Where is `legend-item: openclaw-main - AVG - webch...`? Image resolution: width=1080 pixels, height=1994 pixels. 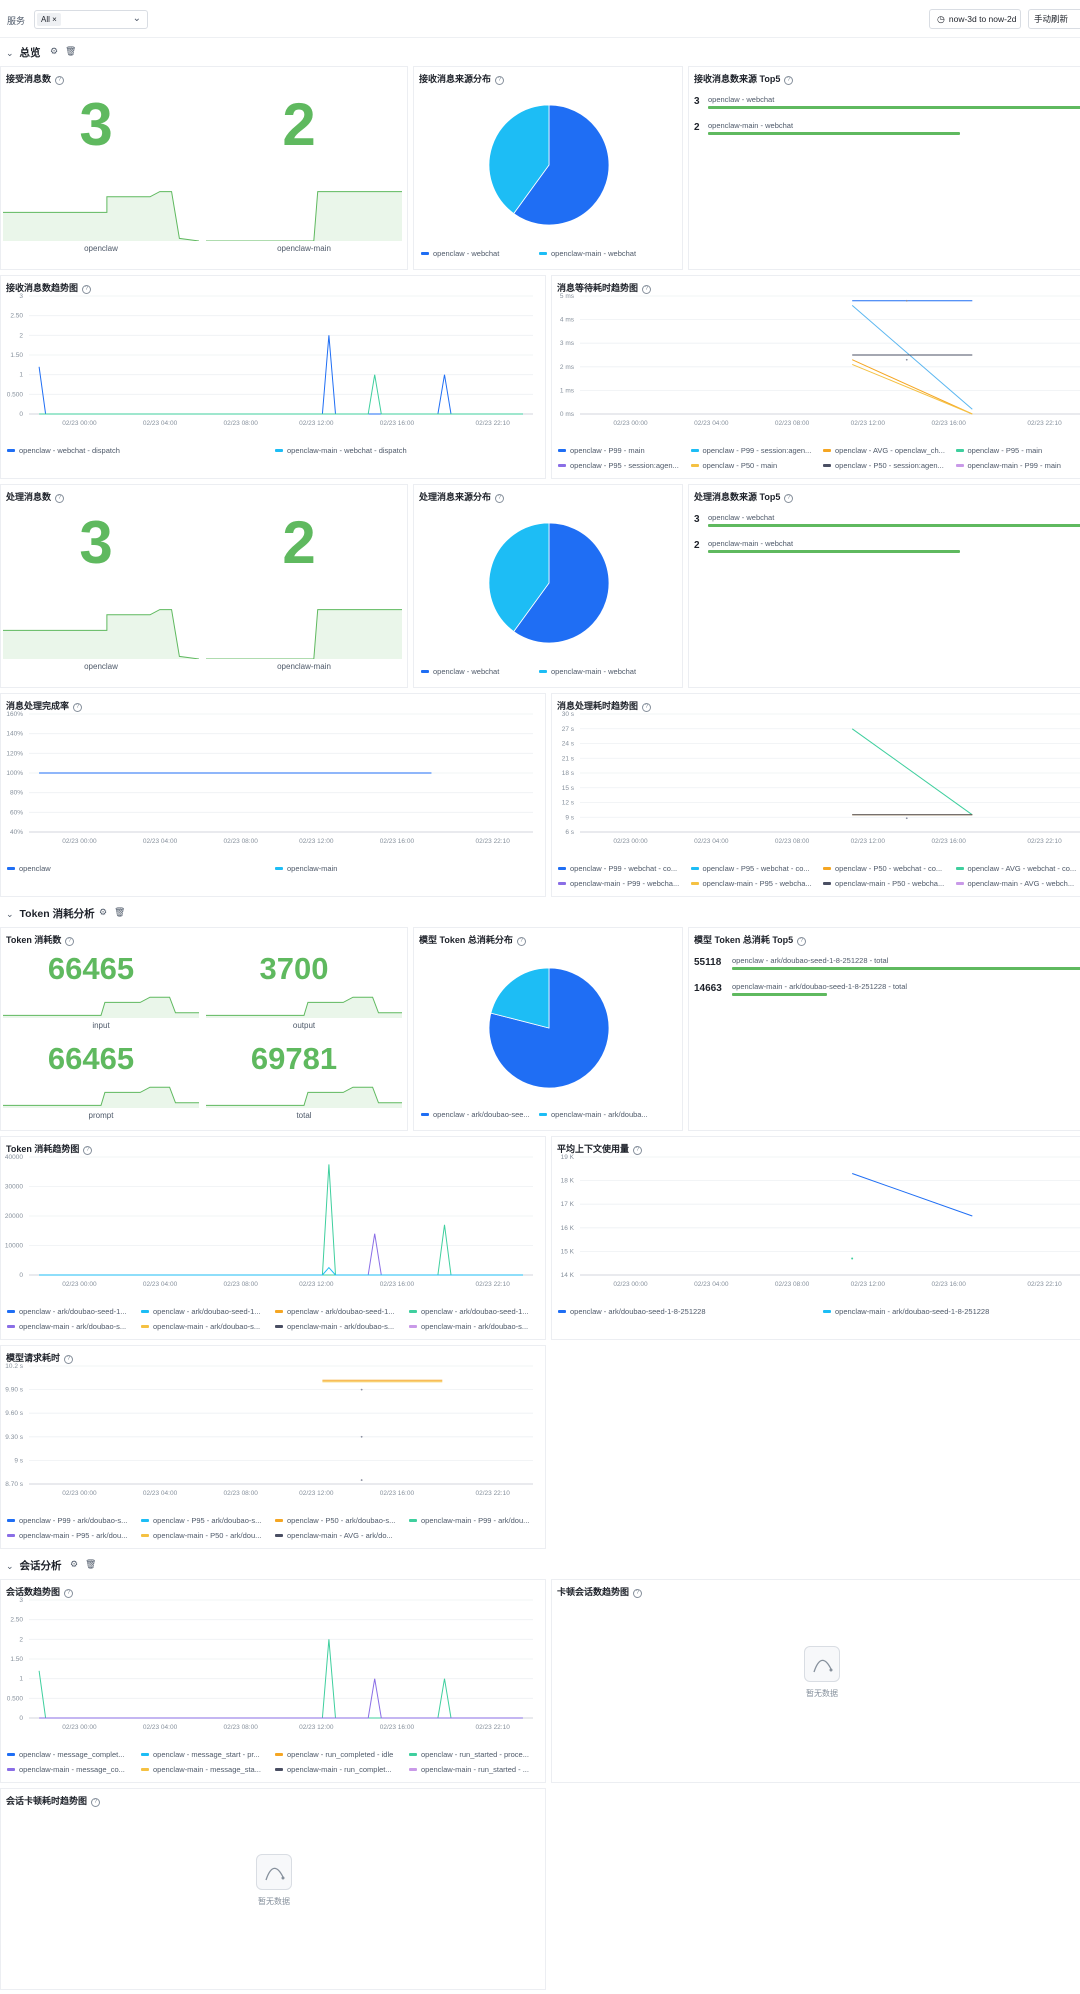
legend-item: openclaw-main - AVG - webch... is located at coordinates (1014, 883).